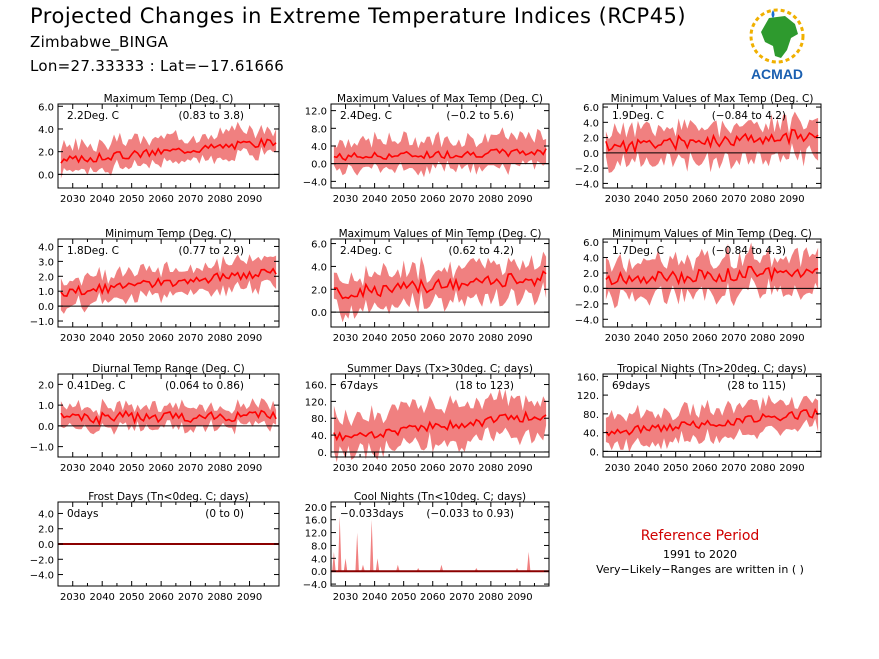 Image resolution: width=879 pixels, height=659 pixels. Describe the element at coordinates (440, 234) in the screenshot. I see `panel-title: Maximum Values of Min Temp (Deg. C)` at that location.